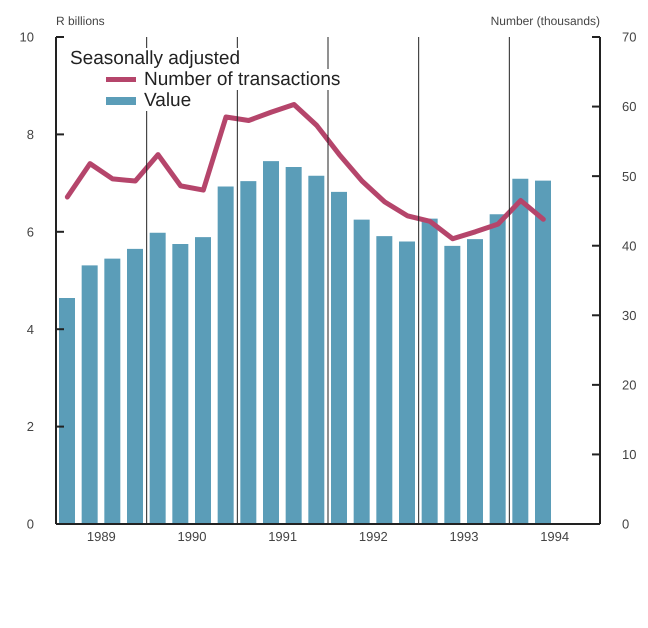 This screenshot has height=628, width=648. What do you see at coordinates (626, 524) in the screenshot?
I see `y2-tick-label: 0` at bounding box center [626, 524].